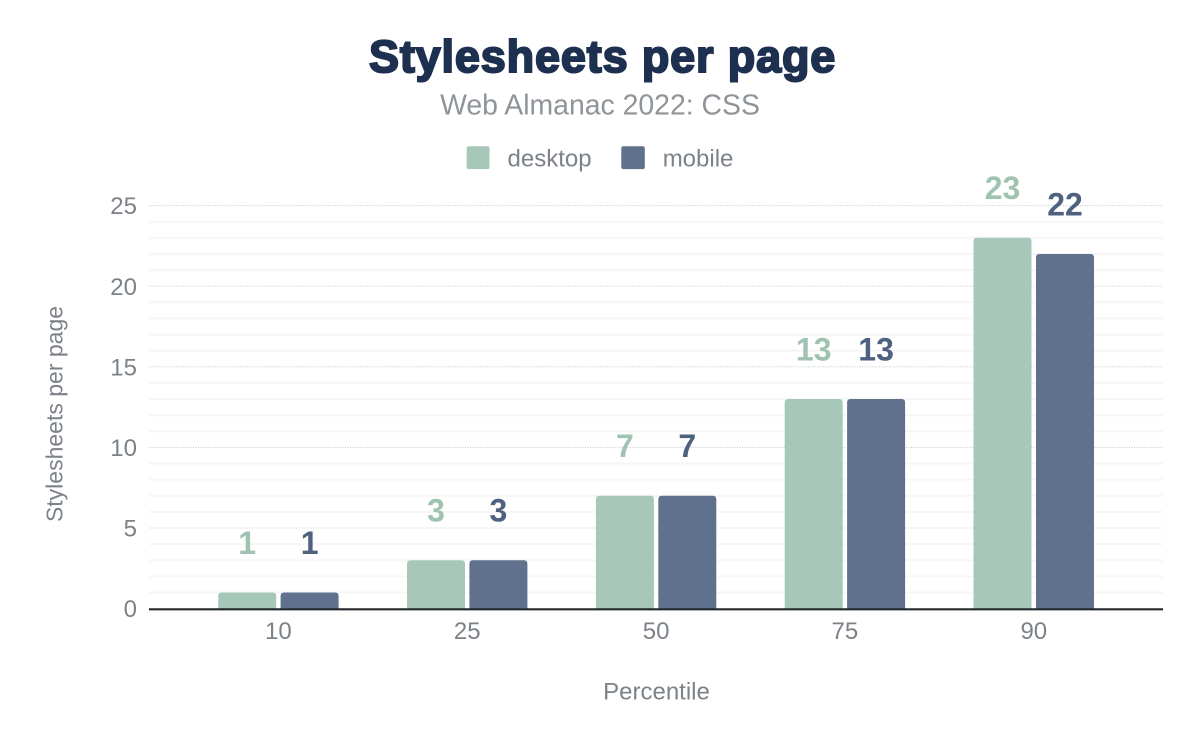 Image resolution: width=1200 pixels, height=747 pixels. What do you see at coordinates (1003, 188) in the screenshot?
I see `svg-text: 23` at bounding box center [1003, 188].